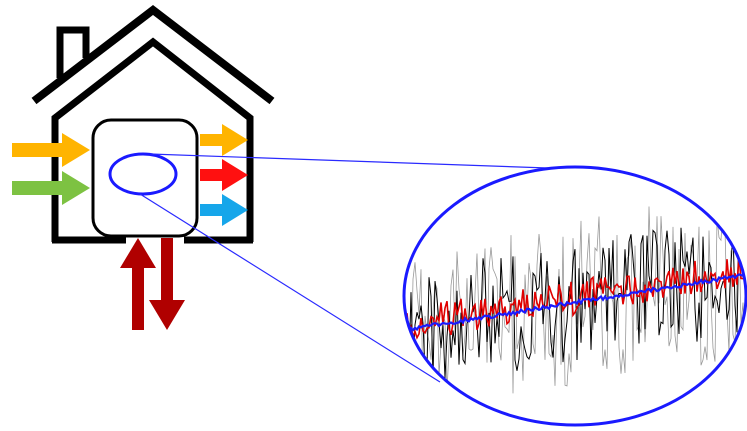 The image size is (747, 431). Describe the element at coordinates (224, 175) in the screenshot. I see `arrow-red-out` at that location.